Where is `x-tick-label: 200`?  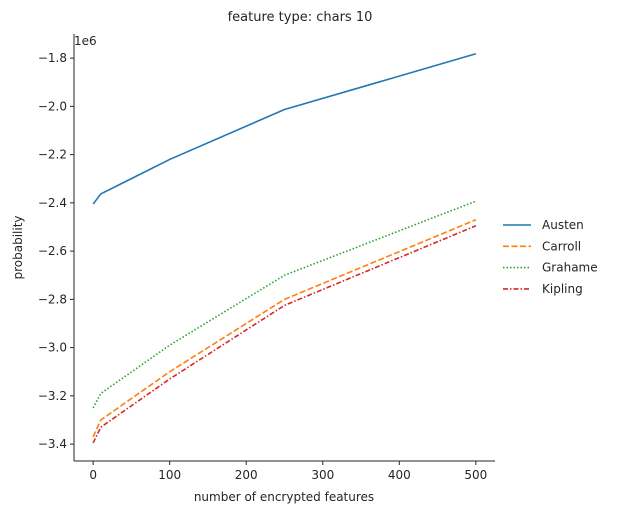 x-tick-label: 200 is located at coordinates (246, 475).